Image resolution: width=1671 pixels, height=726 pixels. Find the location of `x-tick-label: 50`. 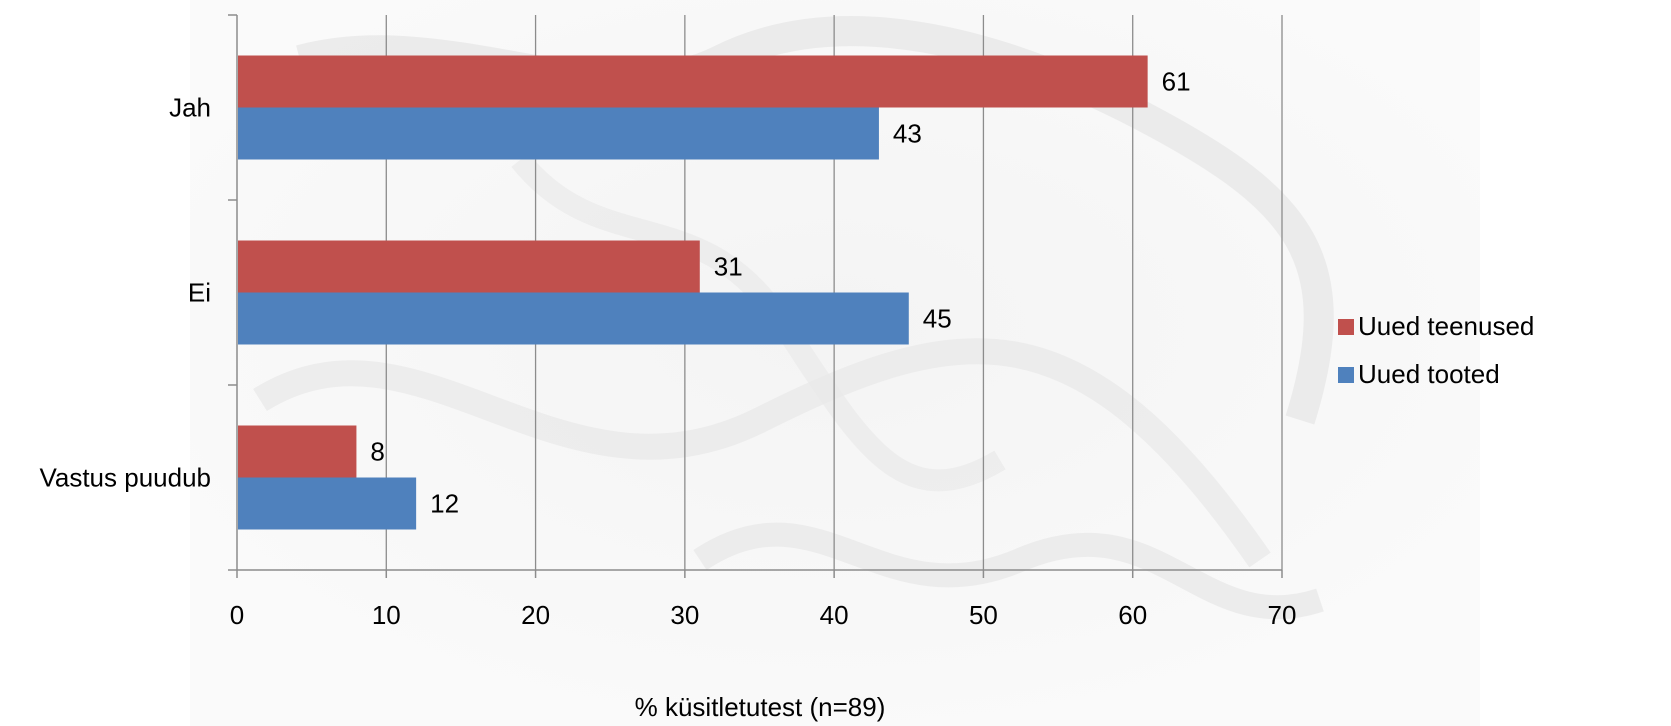

x-tick-label: 50 is located at coordinates (983, 615).